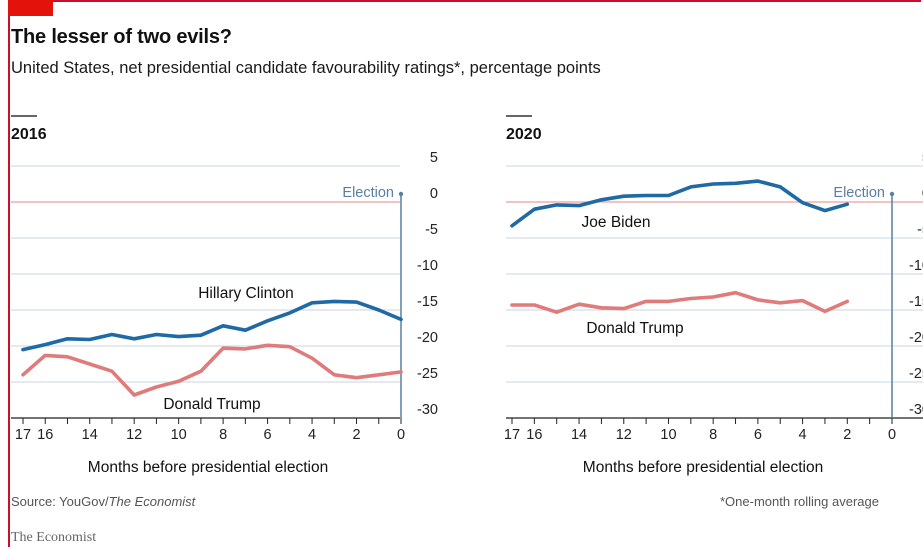 The height and width of the screenshot is (549, 923). I want to click on panel-title-2020: 2020, so click(524, 134).